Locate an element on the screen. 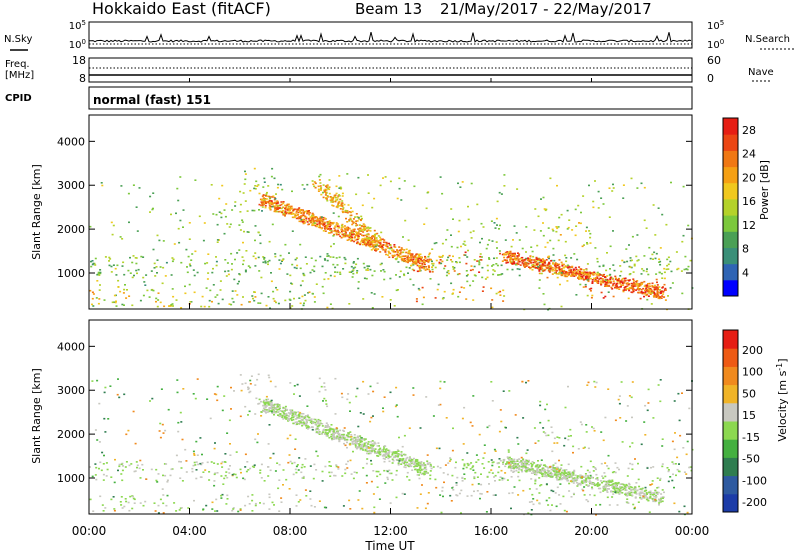  velocity-cell-2043 is located at coordinates (574, 470).